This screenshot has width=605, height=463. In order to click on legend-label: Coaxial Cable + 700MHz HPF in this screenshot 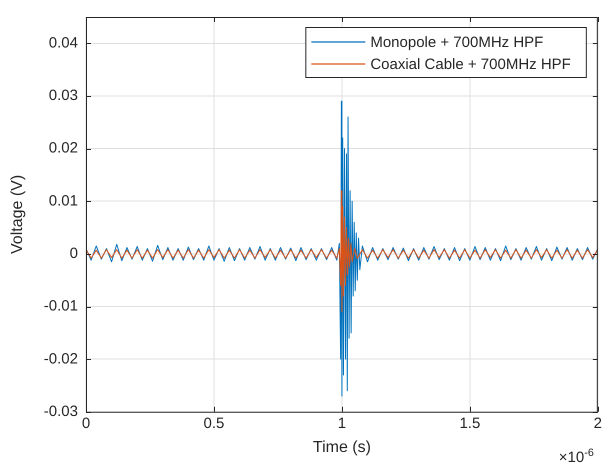, I will do `click(470, 65)`.